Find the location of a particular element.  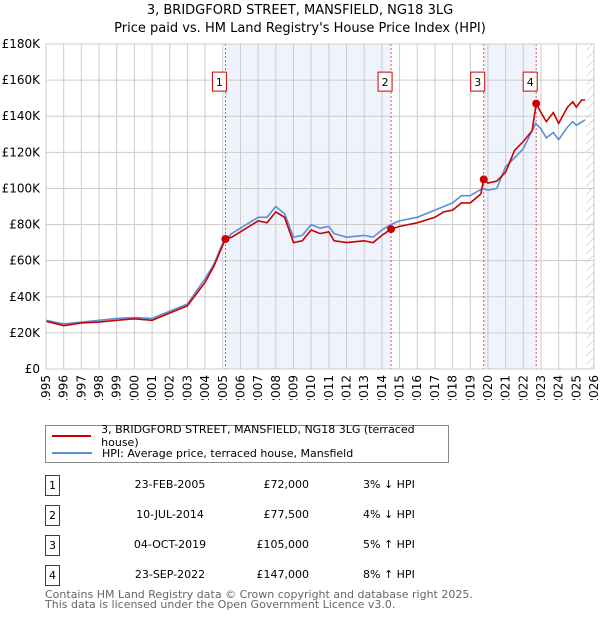

sale-date: 23-FEB-2005 is located at coordinates (170, 484).